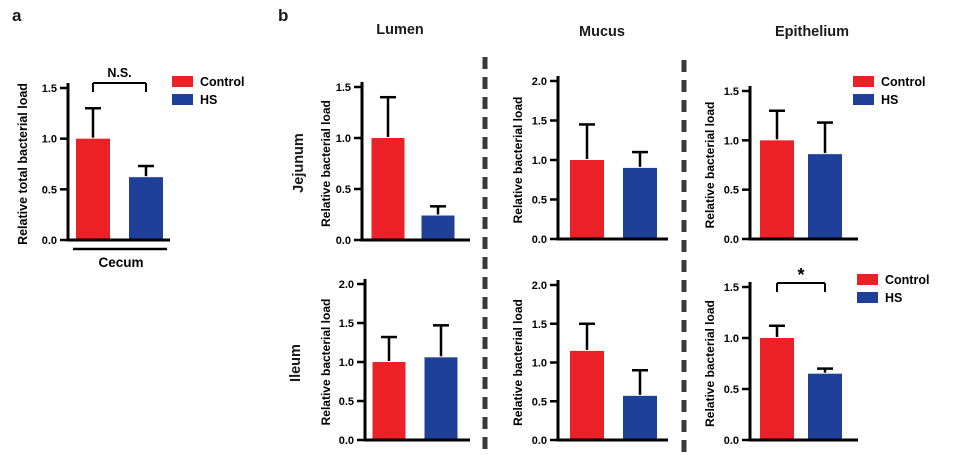 This screenshot has width=954, height=455. I want to click on panel-b-label: b, so click(283, 15).